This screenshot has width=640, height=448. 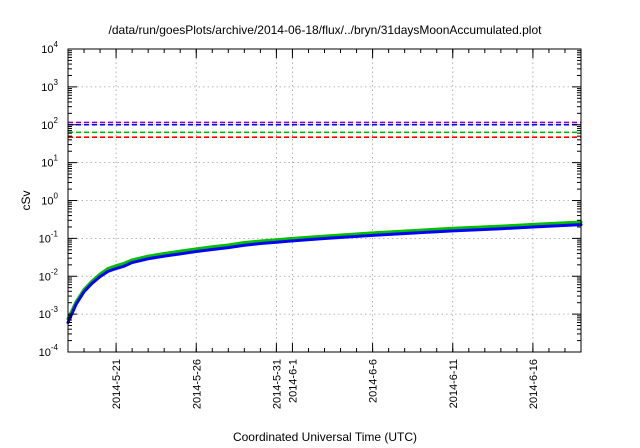 What do you see at coordinates (49, 48) in the screenshot?
I see `y-tick-label: 10⁴` at bounding box center [49, 48].